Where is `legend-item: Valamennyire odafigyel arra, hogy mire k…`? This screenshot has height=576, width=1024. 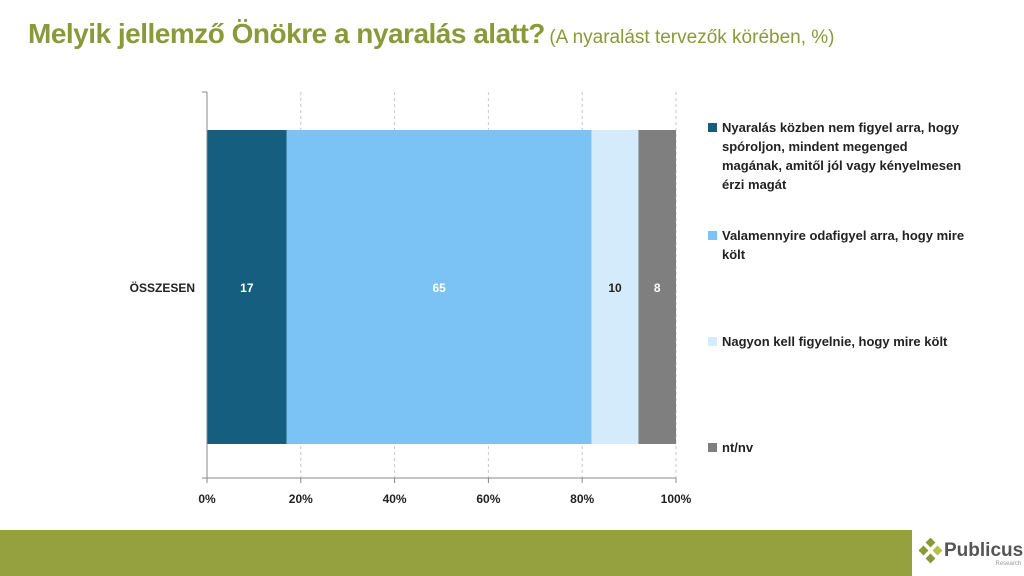 legend-item: Valamennyire odafigyel arra, hogy mire k… is located at coordinates (838, 245).